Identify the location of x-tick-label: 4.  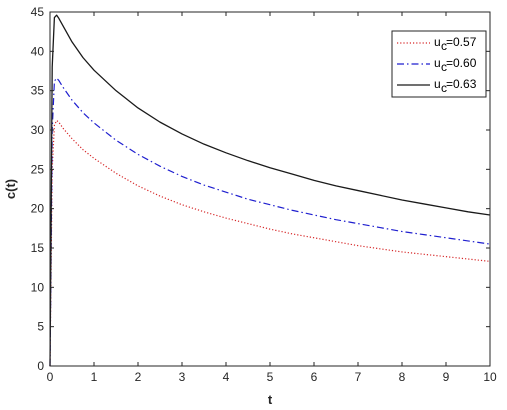
(226, 377).